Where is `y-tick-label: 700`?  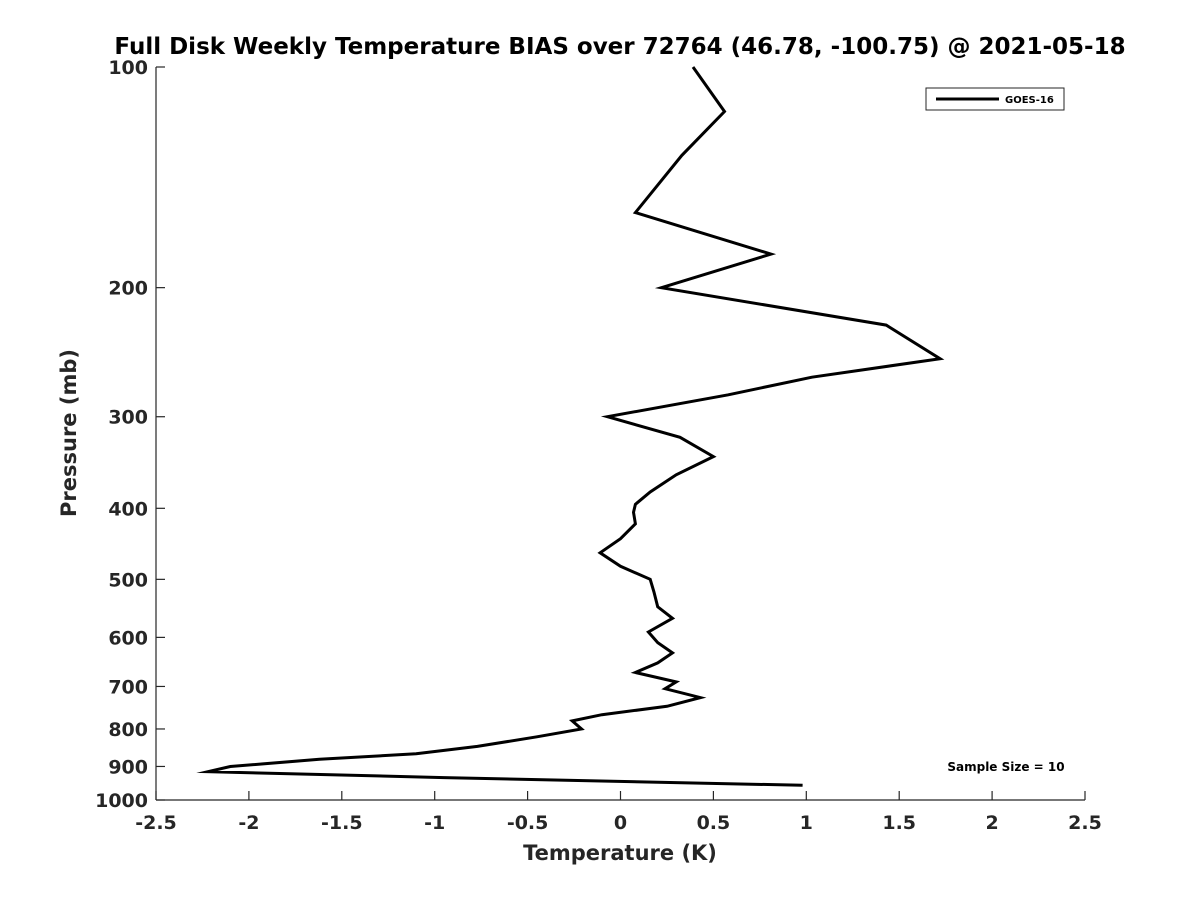 y-tick-label: 700 is located at coordinates (128, 687).